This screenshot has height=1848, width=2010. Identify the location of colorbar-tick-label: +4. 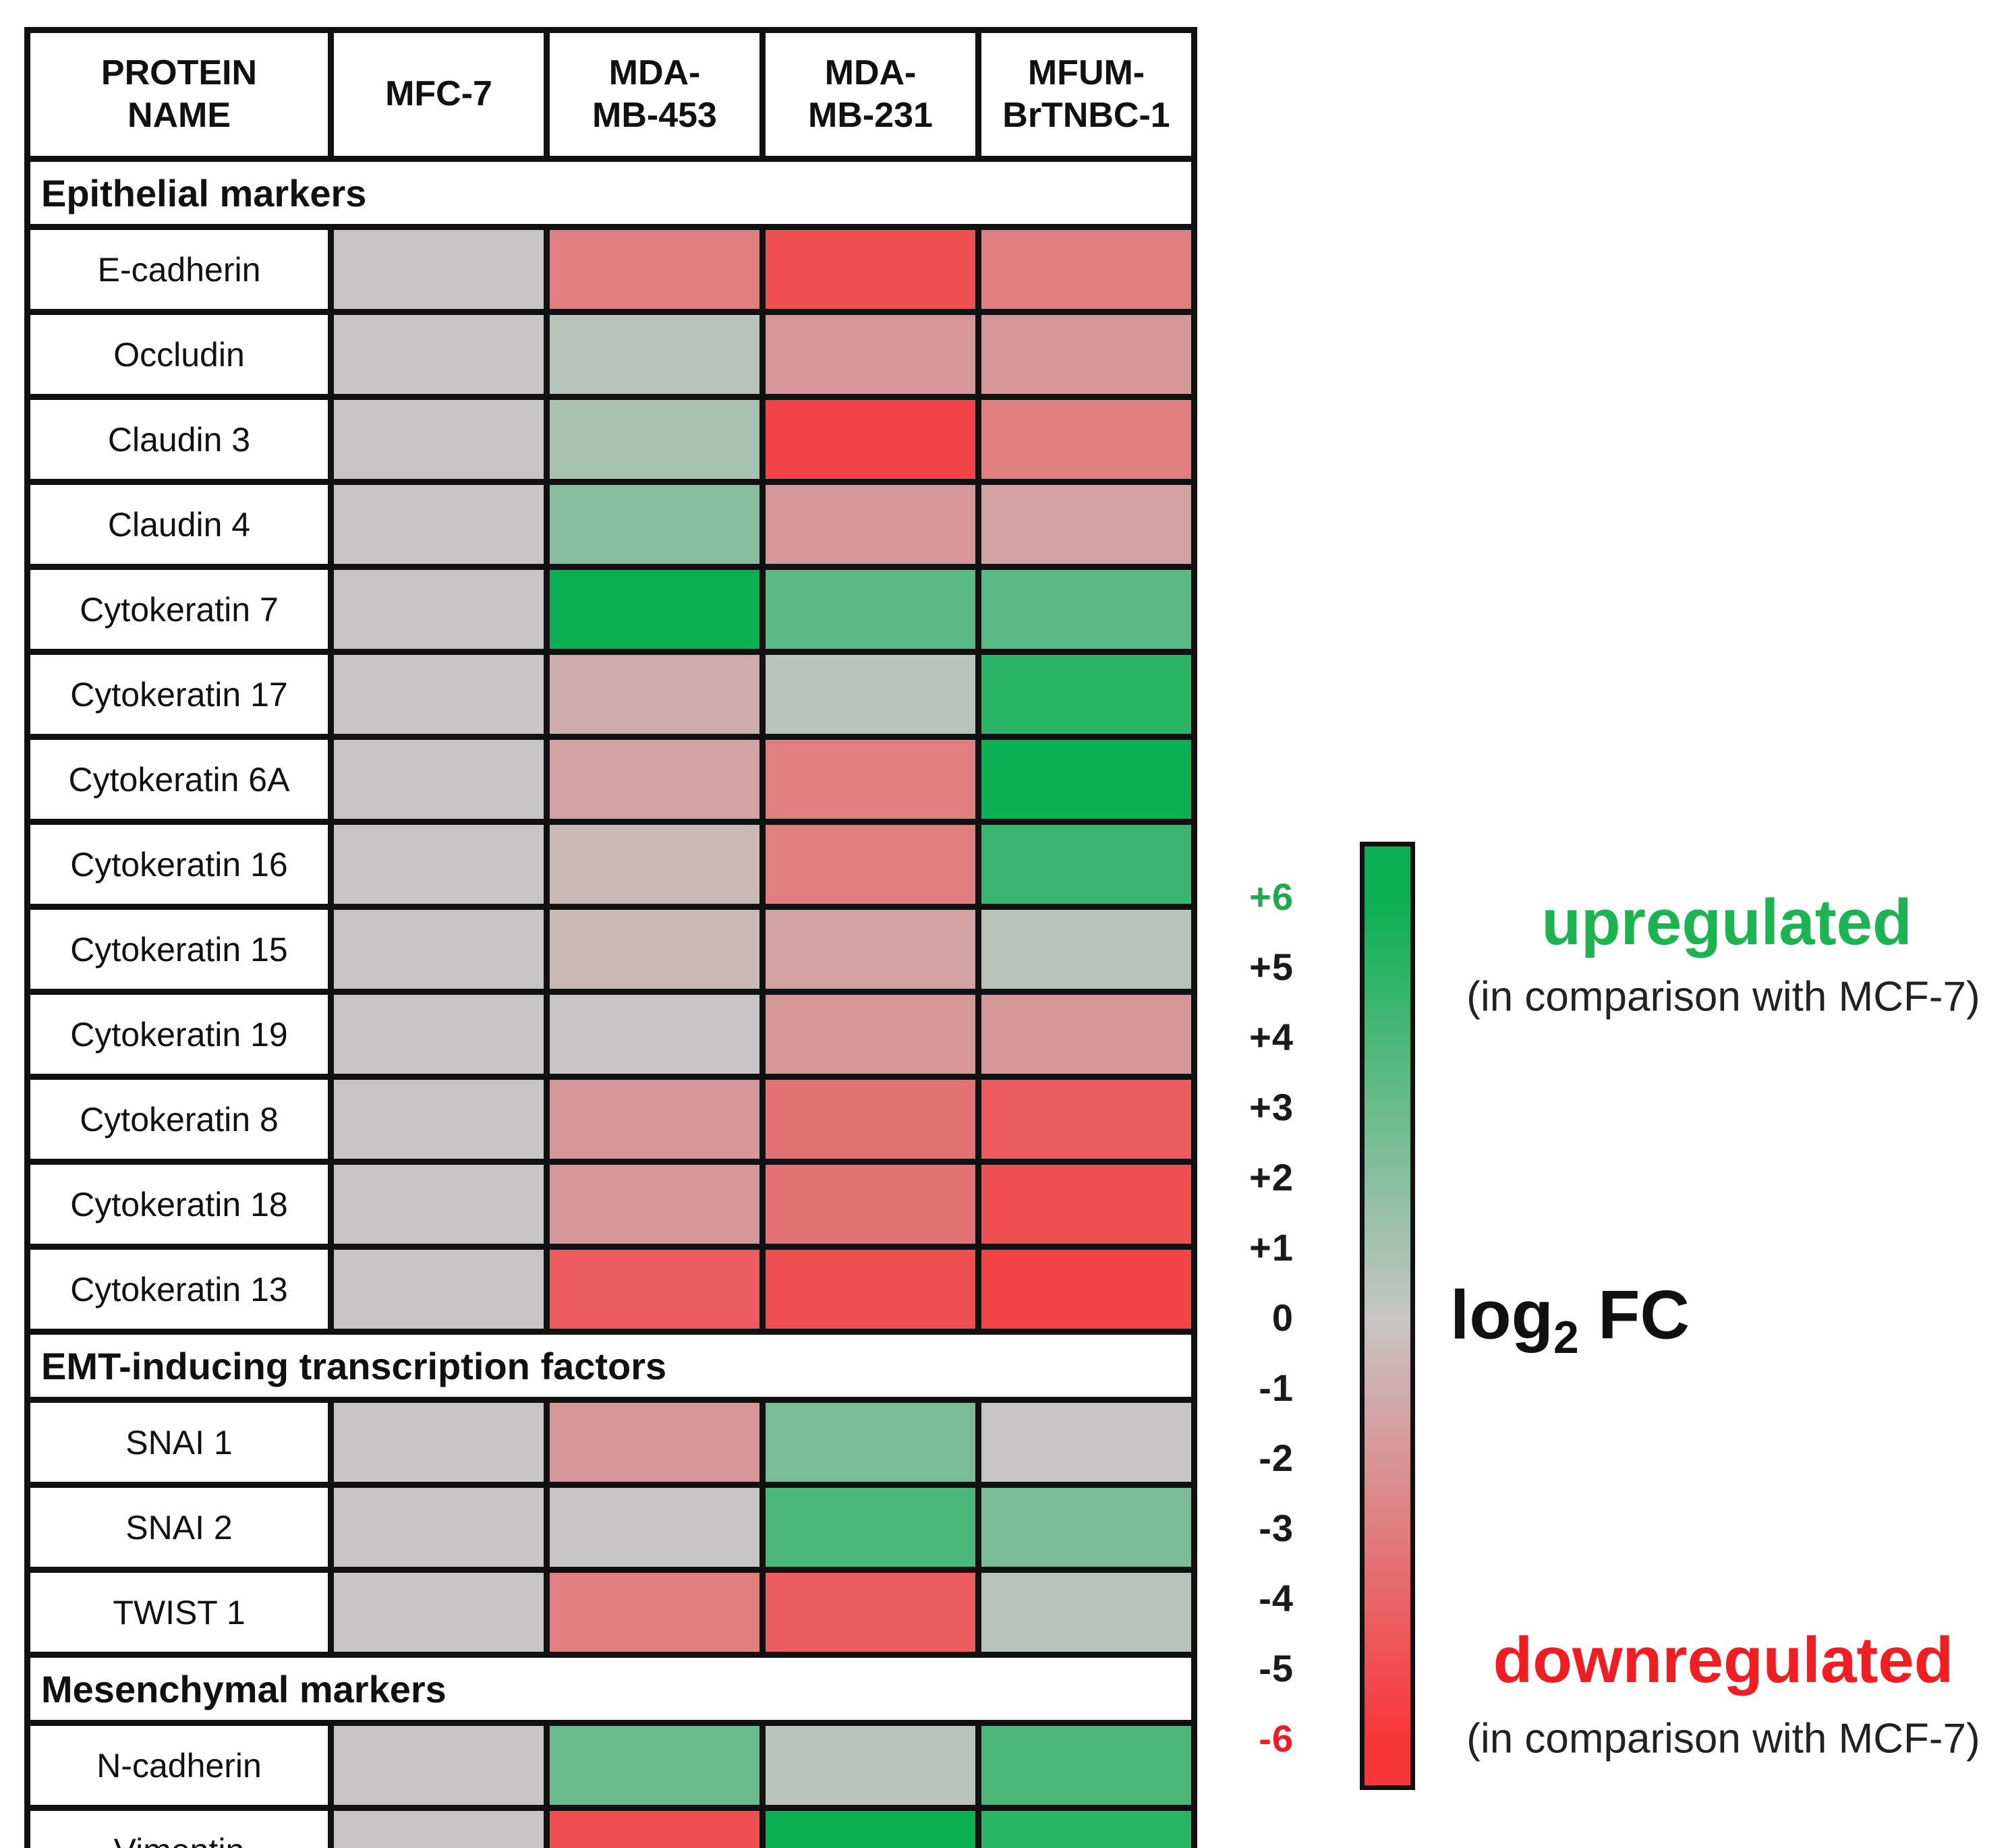
(1271, 1037).